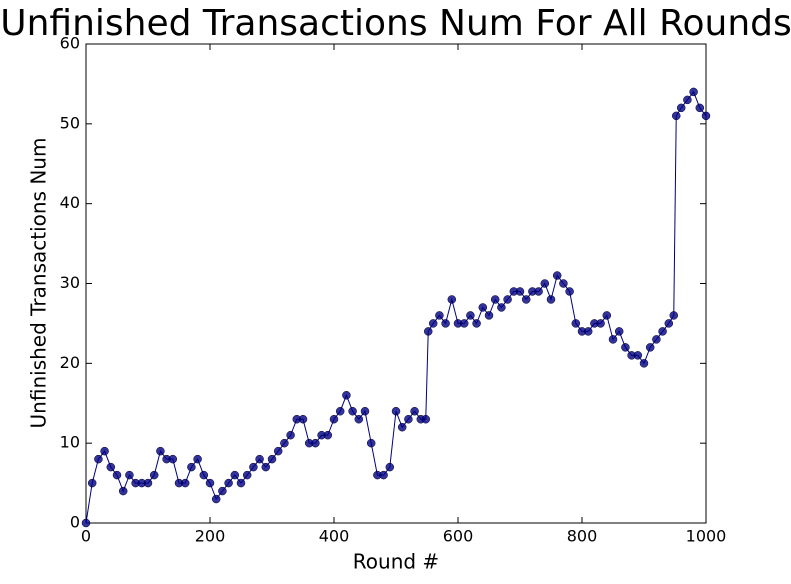 The height and width of the screenshot is (584, 791). What do you see at coordinates (458, 536) in the screenshot?
I see `x-tick-label: 600` at bounding box center [458, 536].